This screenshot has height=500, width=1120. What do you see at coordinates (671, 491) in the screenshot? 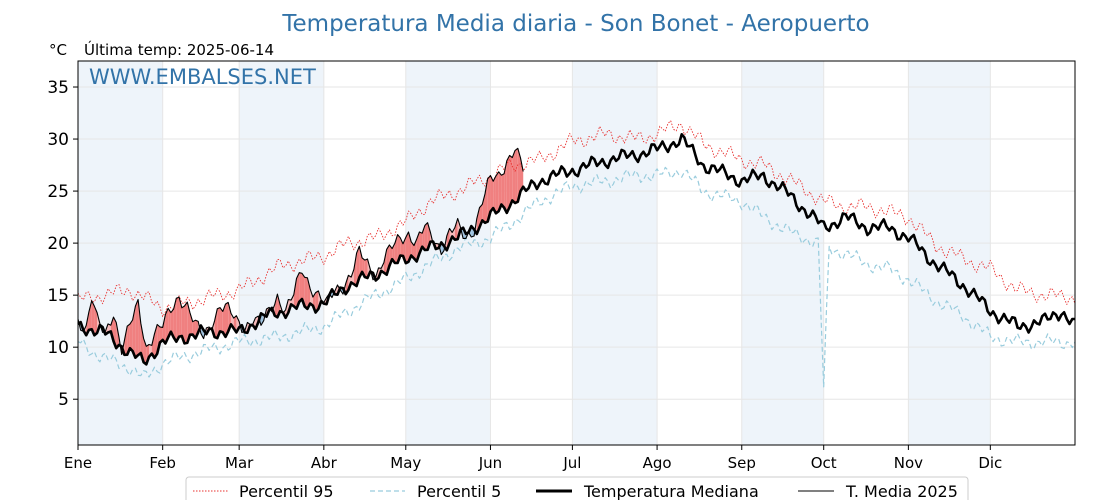
I see `legend-median-label: Temperatura Mediana` at bounding box center [671, 491].